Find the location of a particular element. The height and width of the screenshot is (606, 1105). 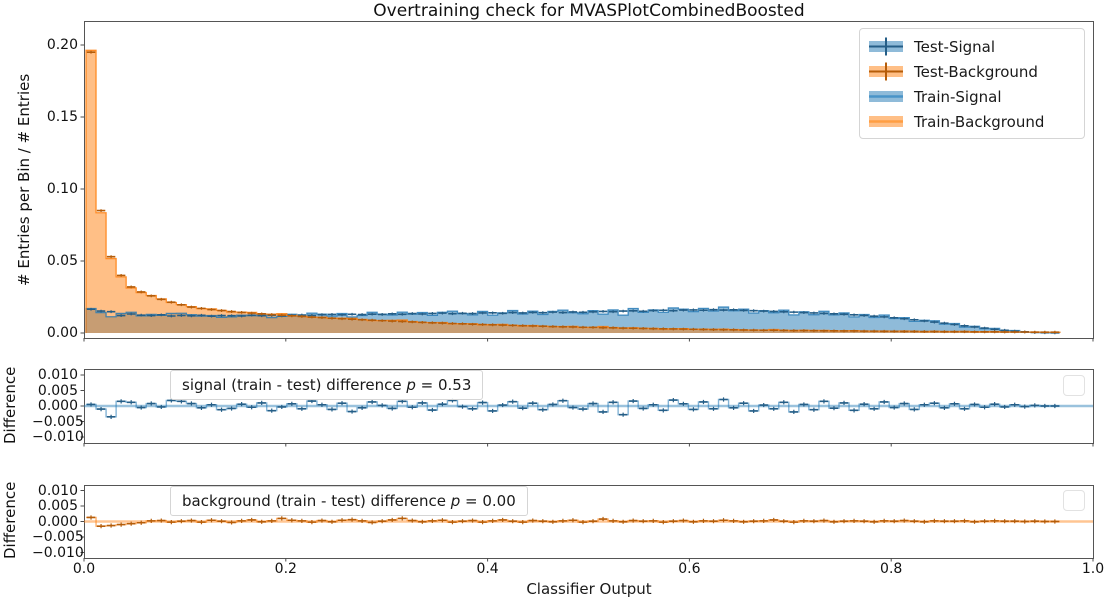

main-y-tick-label: 0.15 is located at coordinates (62, 117).